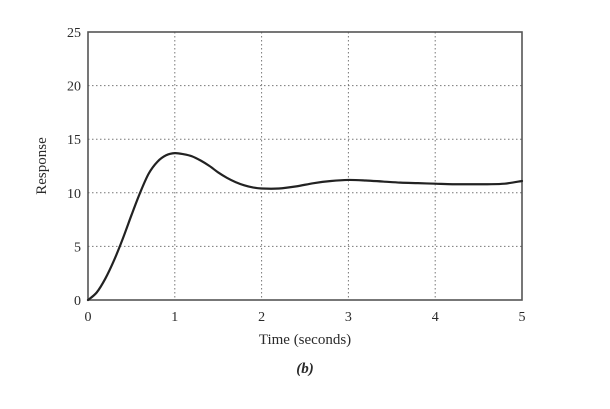  What do you see at coordinates (522, 317) in the screenshot?
I see `x-tick-label: 5` at bounding box center [522, 317].